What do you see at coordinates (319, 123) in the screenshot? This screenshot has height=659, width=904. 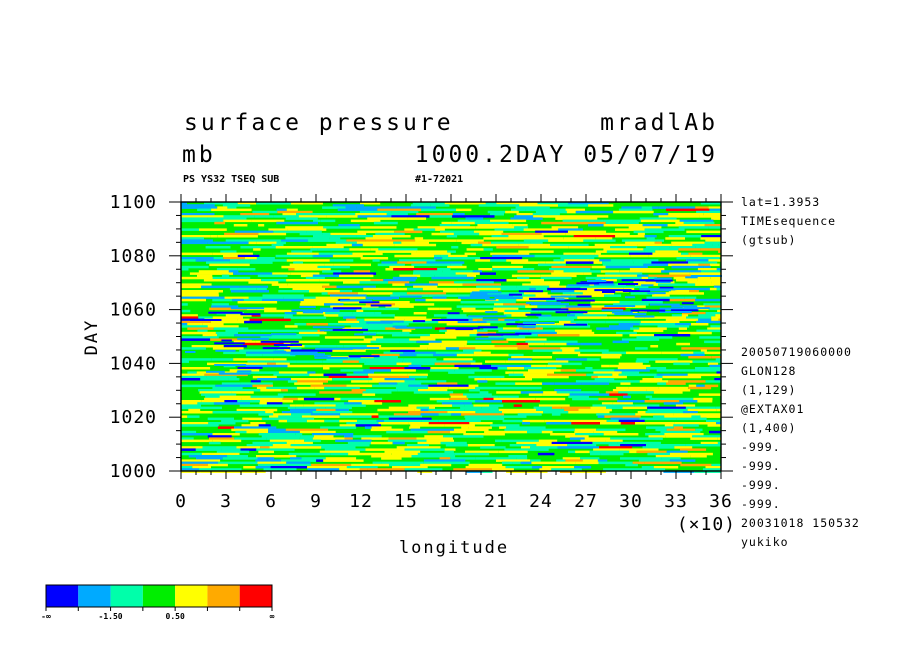 I see `chart-title: surface pressure` at bounding box center [319, 123].